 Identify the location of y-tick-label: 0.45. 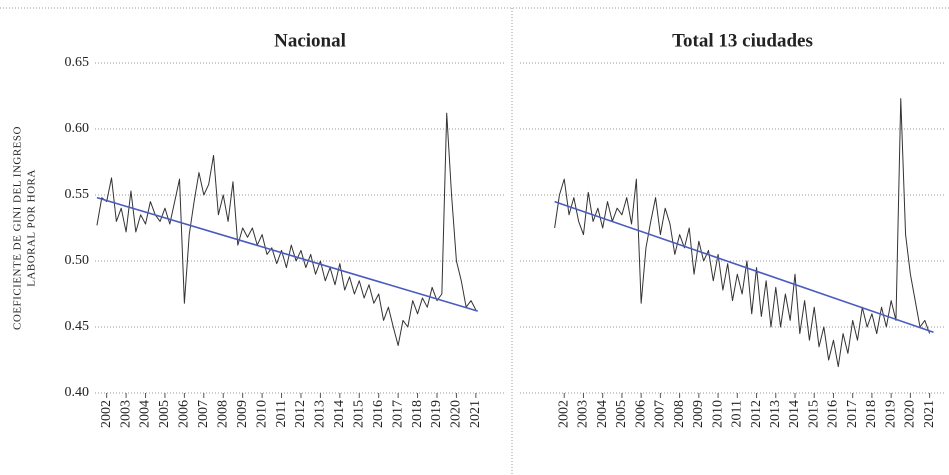
(77, 326).